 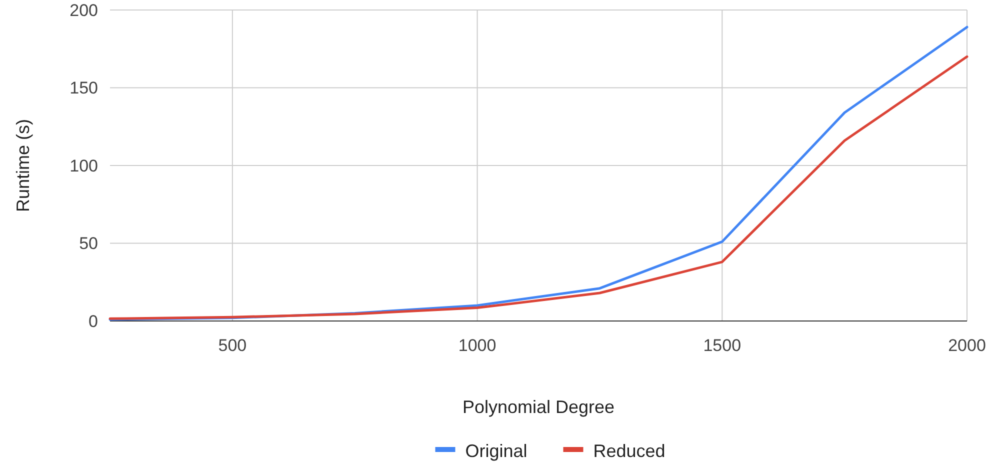 I want to click on legend-label: Reduced, so click(x=629, y=450).